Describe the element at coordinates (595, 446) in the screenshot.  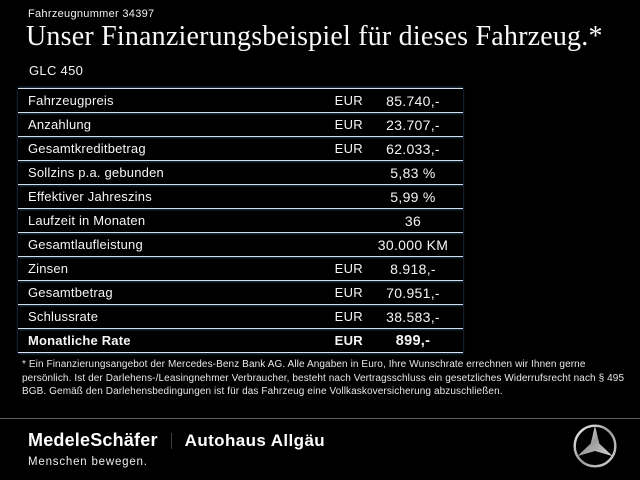
I see `mercedes-star-icon` at that location.